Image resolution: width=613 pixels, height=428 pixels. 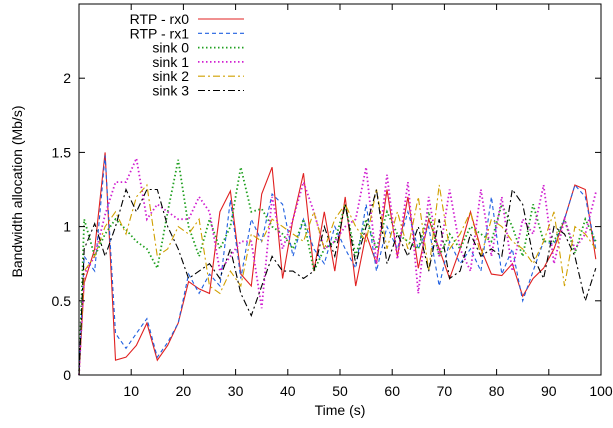 What do you see at coordinates (67, 375) in the screenshot?
I see `y-tick-label: 0` at bounding box center [67, 375].